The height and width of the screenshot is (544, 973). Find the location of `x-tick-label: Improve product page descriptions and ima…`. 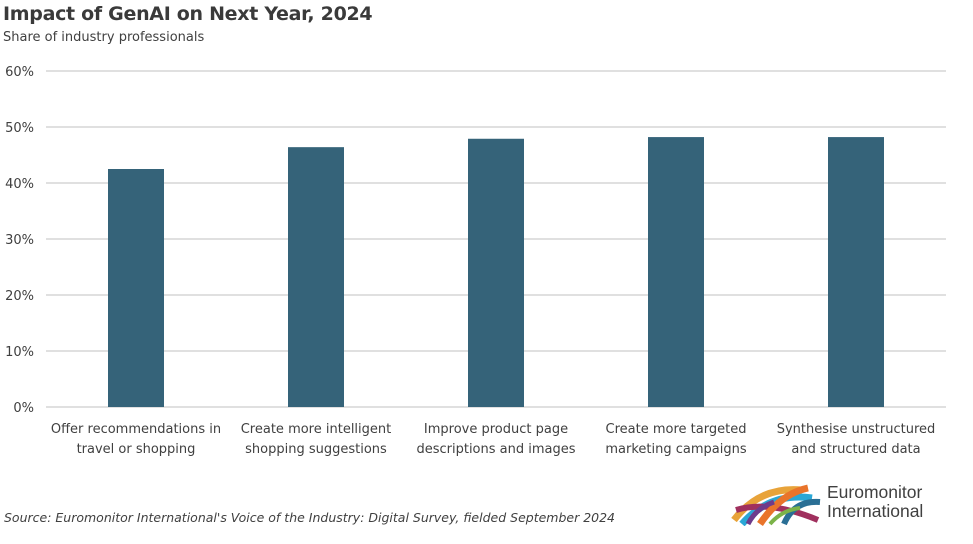

x-tick-label: Improve product page descriptions and ima… is located at coordinates (495, 439).